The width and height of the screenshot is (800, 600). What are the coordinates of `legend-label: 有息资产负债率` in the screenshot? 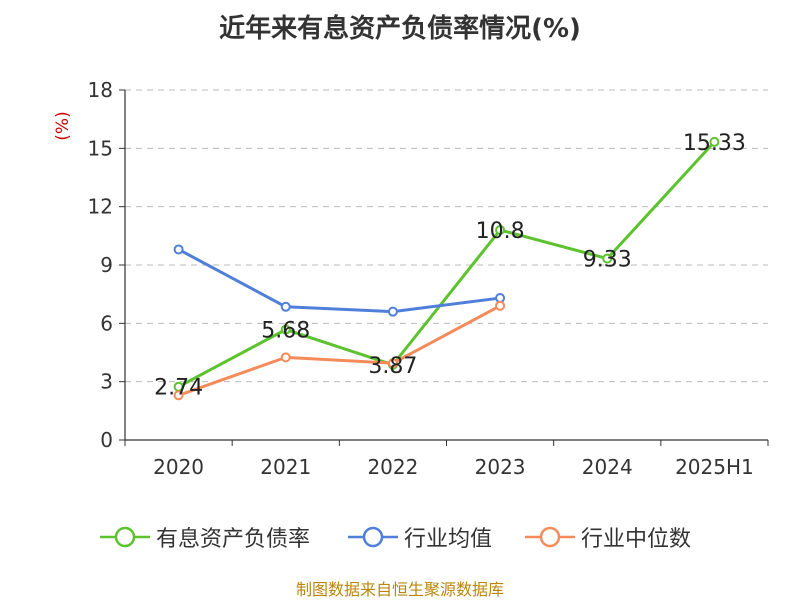 It's located at (233, 539).